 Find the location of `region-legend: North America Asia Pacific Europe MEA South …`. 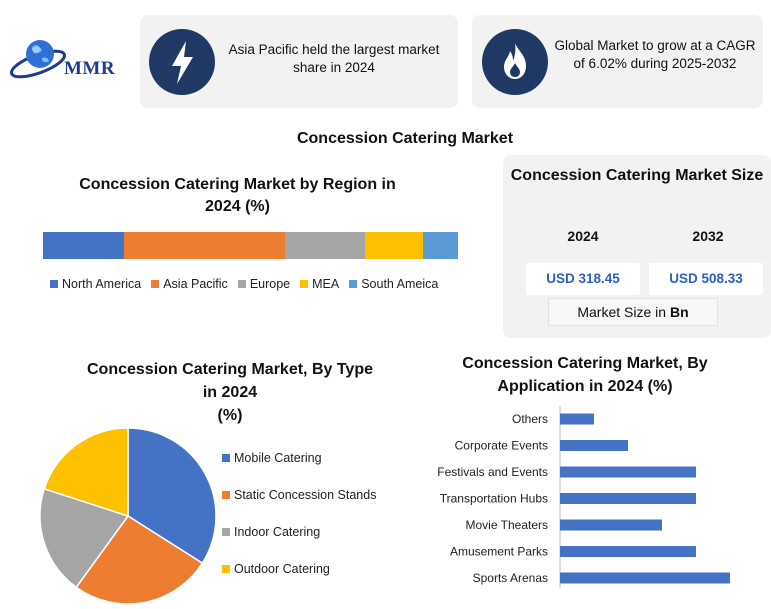

region-legend: North America Asia Pacific Europe MEA South … is located at coordinates (249, 284).